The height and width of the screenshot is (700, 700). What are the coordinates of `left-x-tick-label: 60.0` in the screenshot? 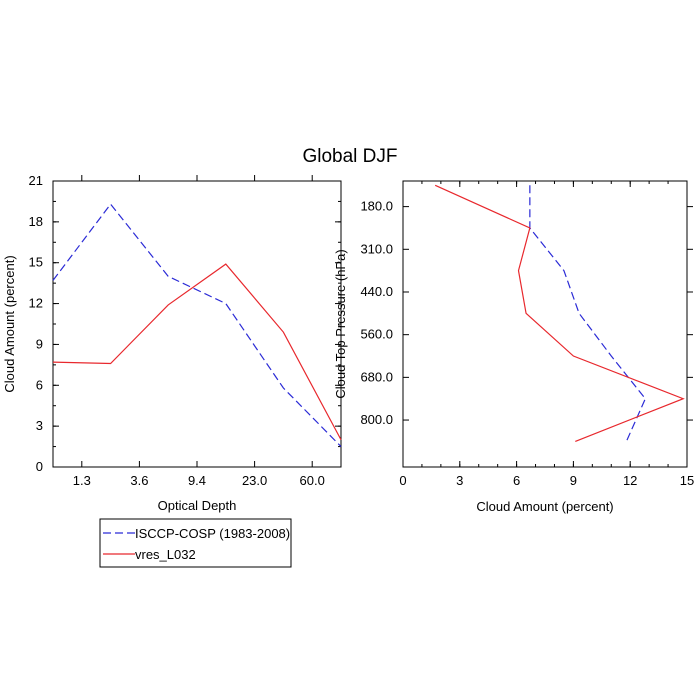 It's located at (312, 480).